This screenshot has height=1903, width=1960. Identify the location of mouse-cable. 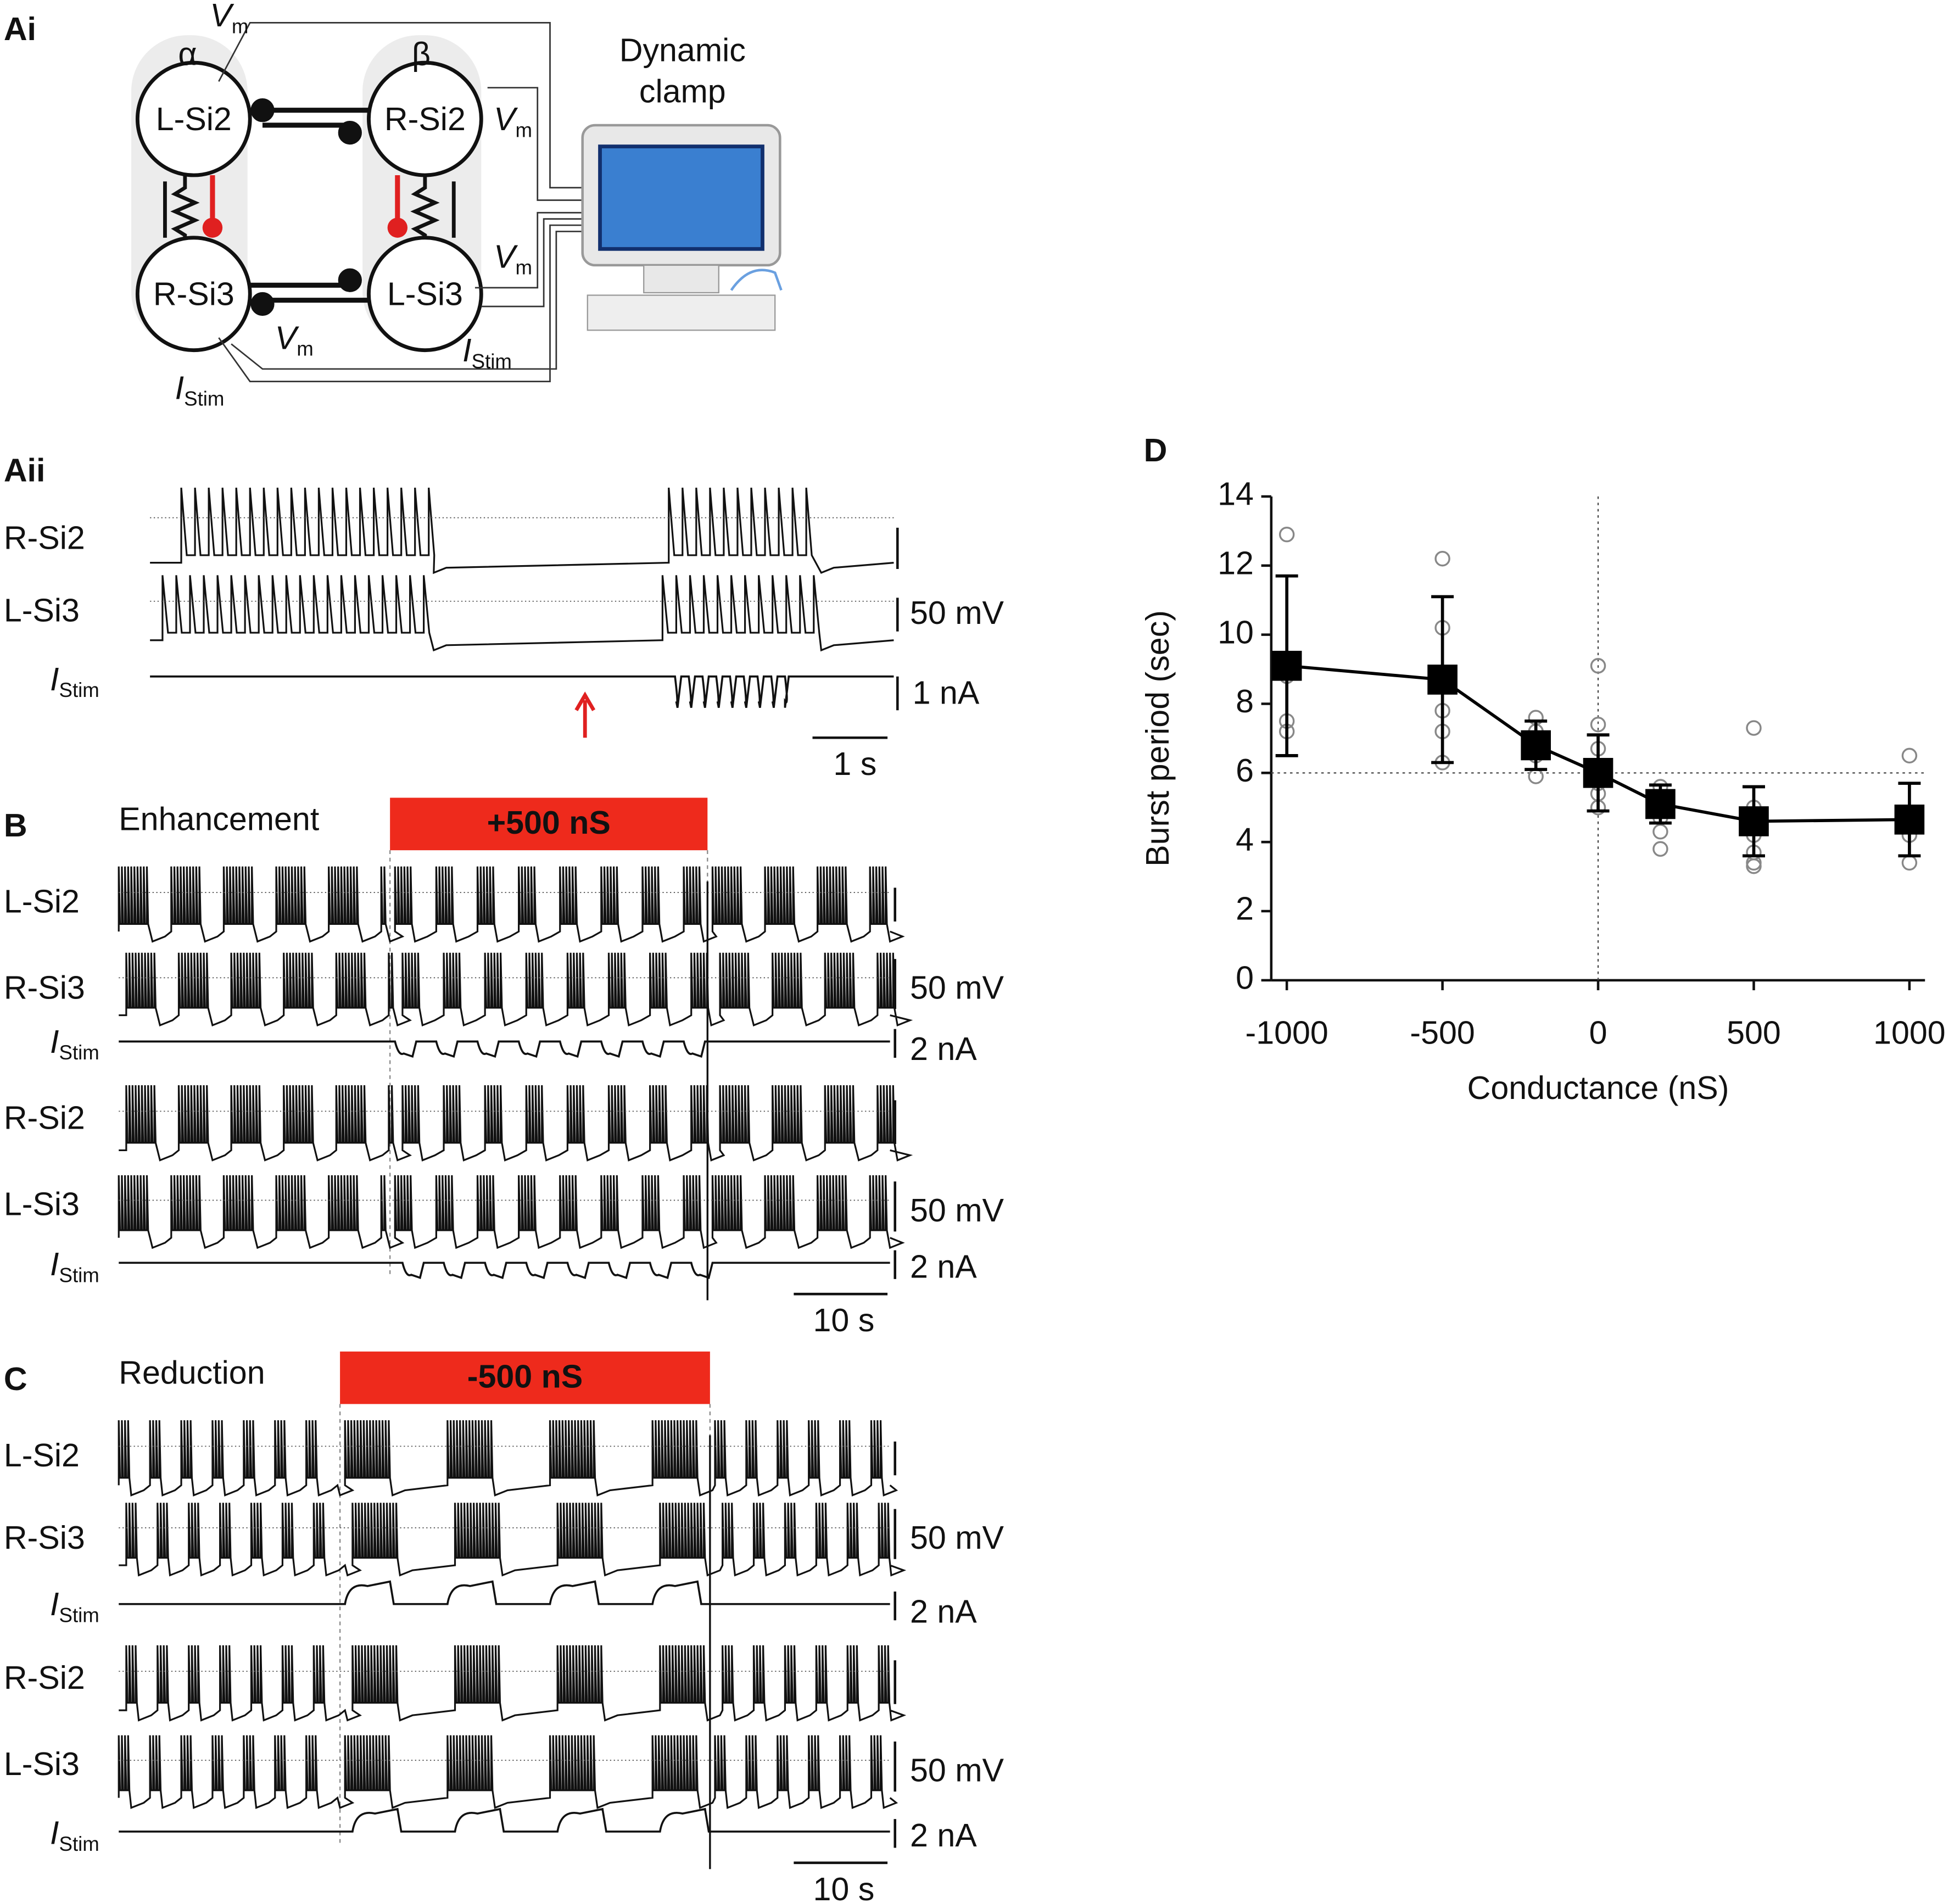
(756, 280).